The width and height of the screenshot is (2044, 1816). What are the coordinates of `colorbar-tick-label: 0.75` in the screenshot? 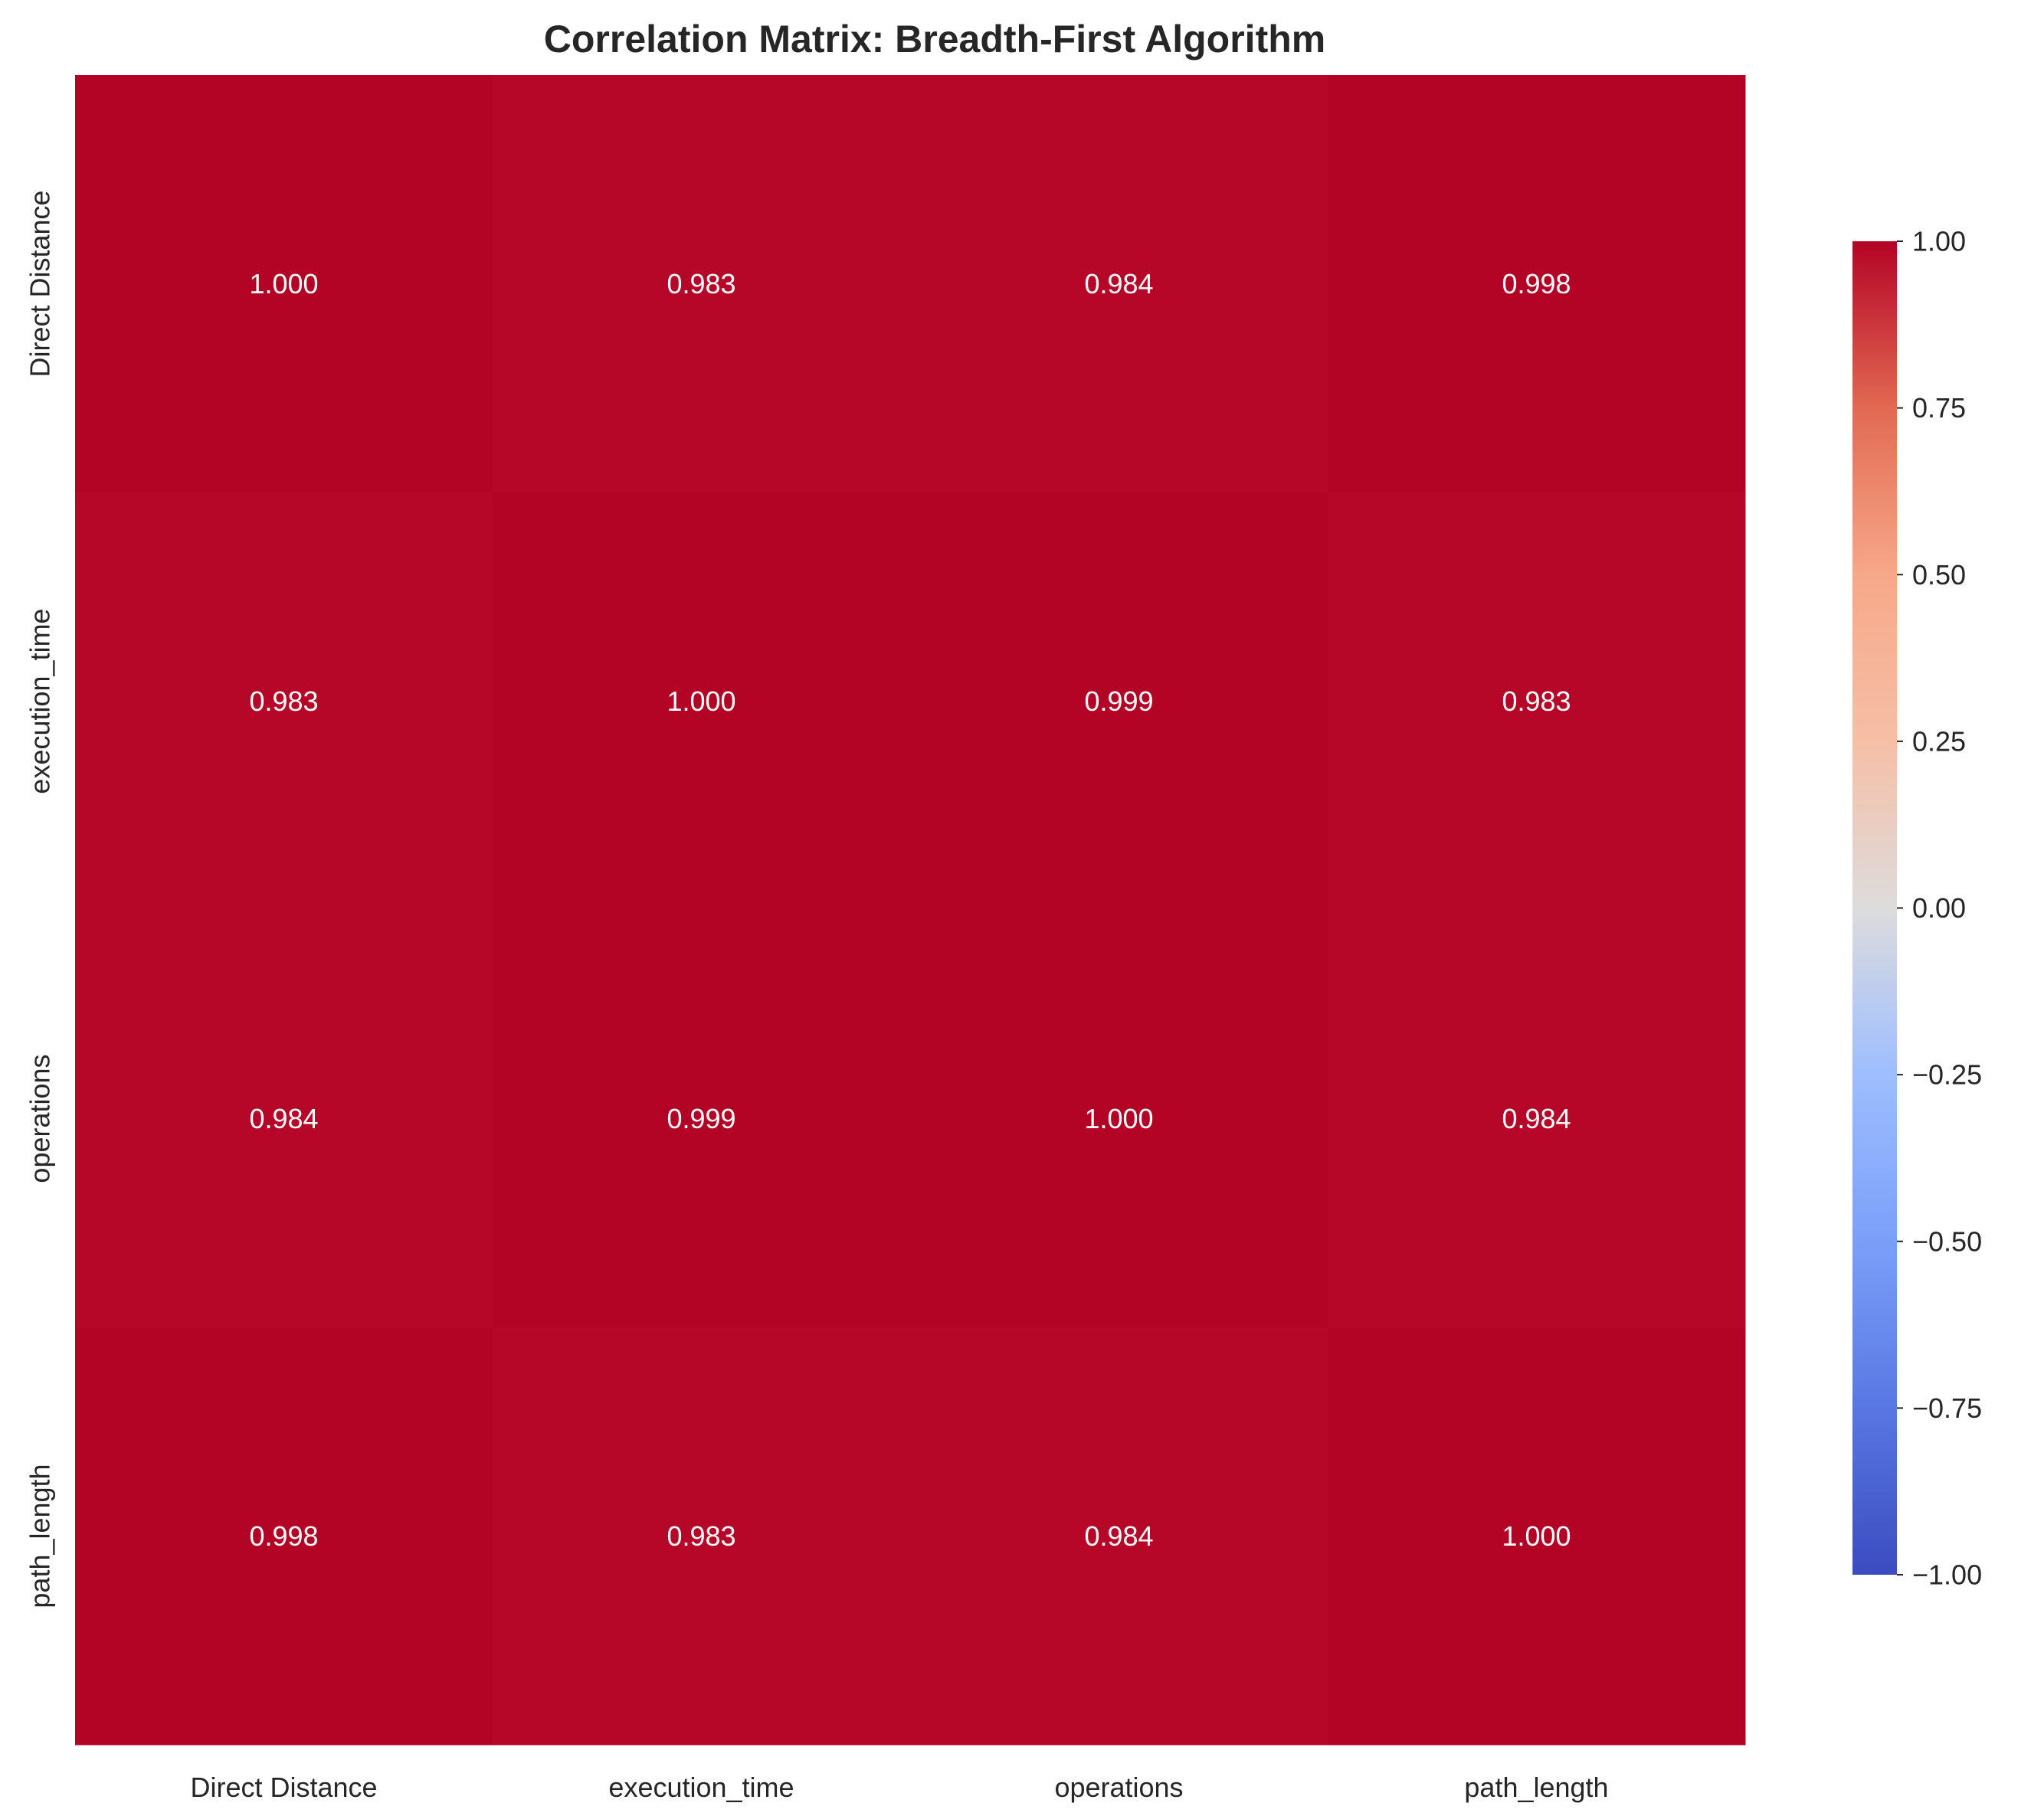 It's located at (1939, 408).